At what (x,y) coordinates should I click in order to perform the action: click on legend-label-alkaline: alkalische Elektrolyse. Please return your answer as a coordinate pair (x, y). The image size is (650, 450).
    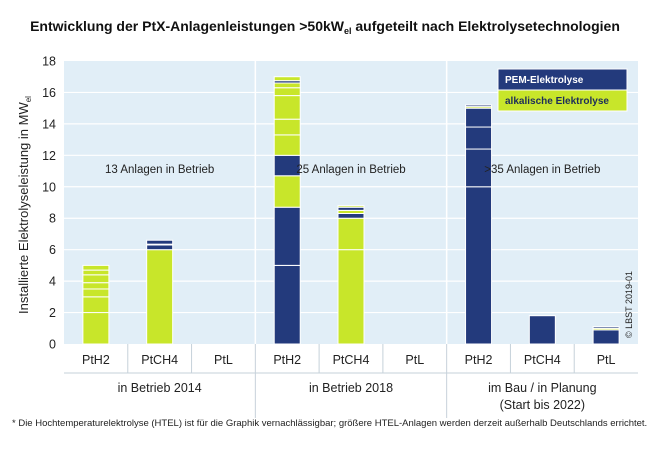
    Looking at the image, I should click on (557, 101).